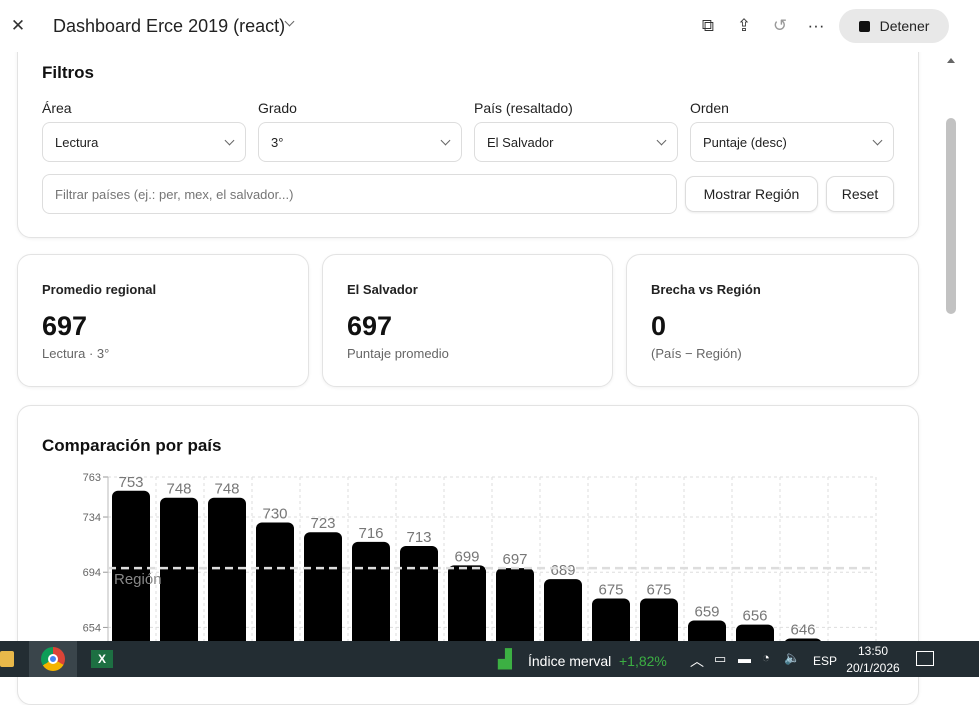 This screenshot has height=705, width=979. What do you see at coordinates (860, 194) in the screenshot?
I see `reset-button: Reset` at bounding box center [860, 194].